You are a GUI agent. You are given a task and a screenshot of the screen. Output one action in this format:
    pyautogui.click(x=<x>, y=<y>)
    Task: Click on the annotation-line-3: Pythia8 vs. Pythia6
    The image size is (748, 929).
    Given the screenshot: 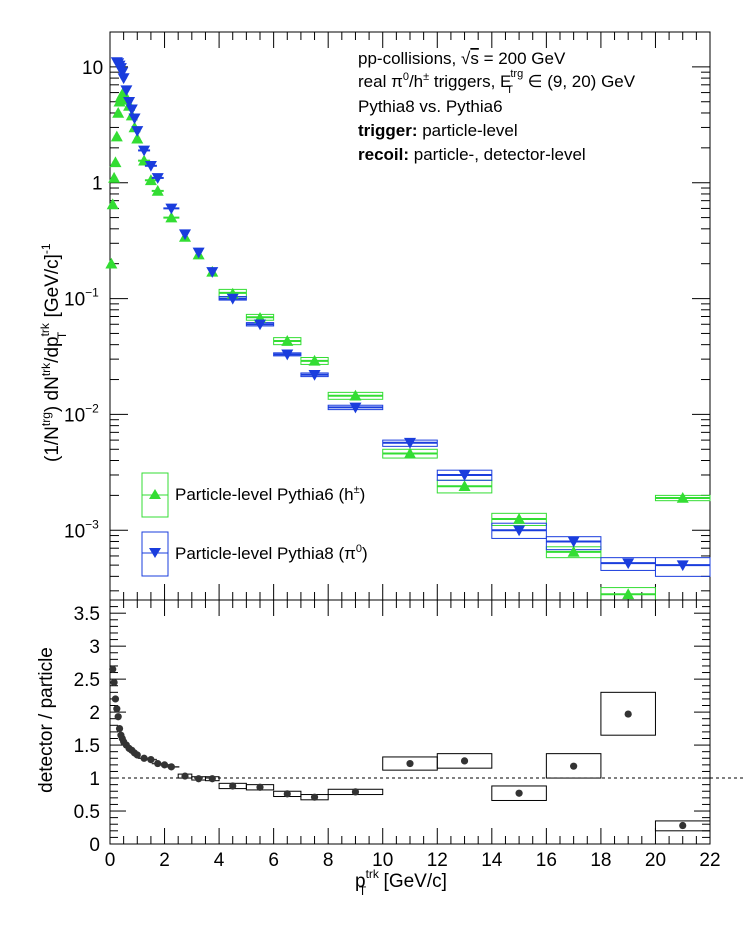 What is the action you would take?
    pyautogui.click(x=430, y=106)
    